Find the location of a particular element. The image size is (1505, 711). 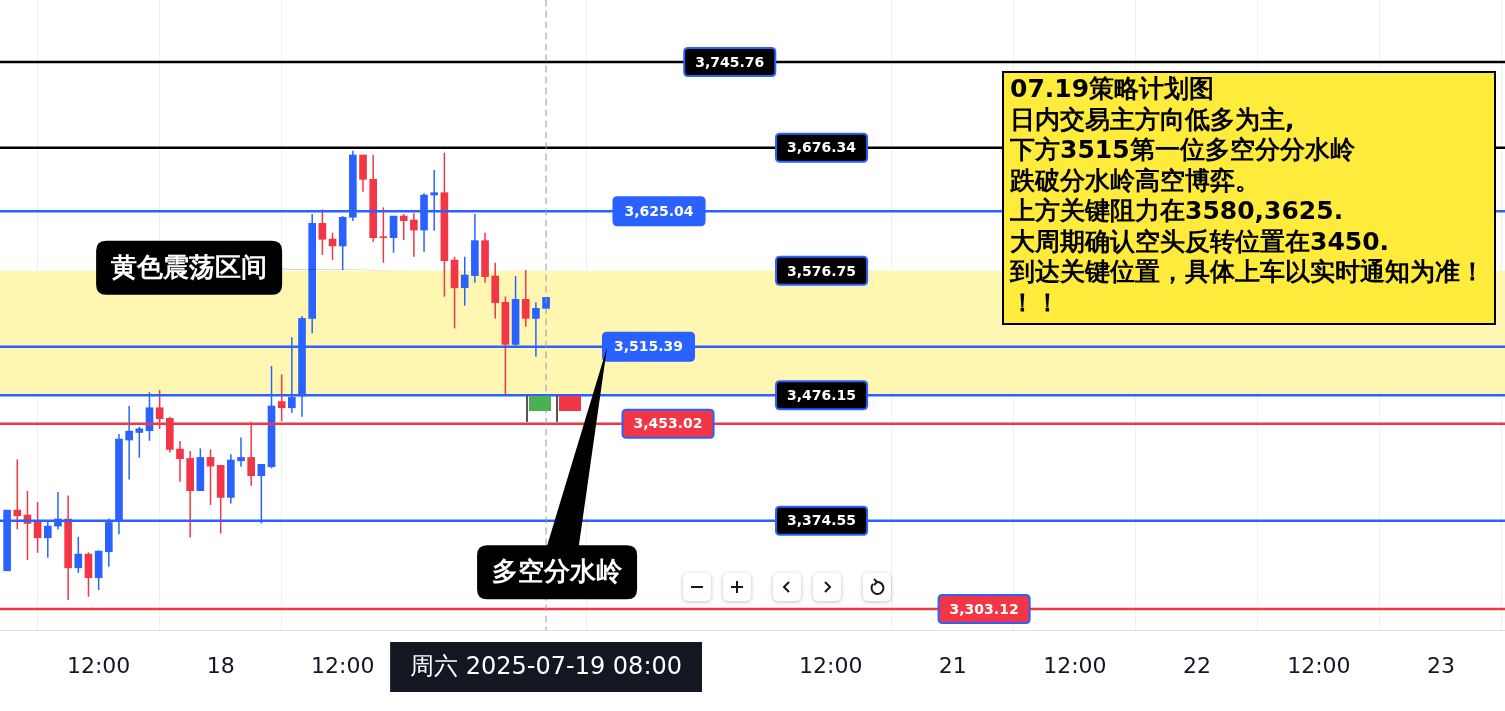

y-tick-label: 3,676.34 is located at coordinates (822, 147).